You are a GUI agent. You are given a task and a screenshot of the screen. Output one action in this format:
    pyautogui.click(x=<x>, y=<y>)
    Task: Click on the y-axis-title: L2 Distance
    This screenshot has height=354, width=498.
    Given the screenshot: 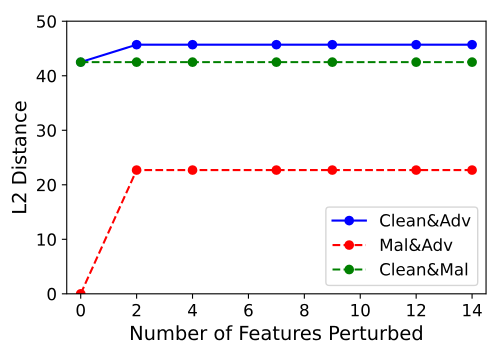 What is the action you would take?
    pyautogui.click(x=18, y=157)
    